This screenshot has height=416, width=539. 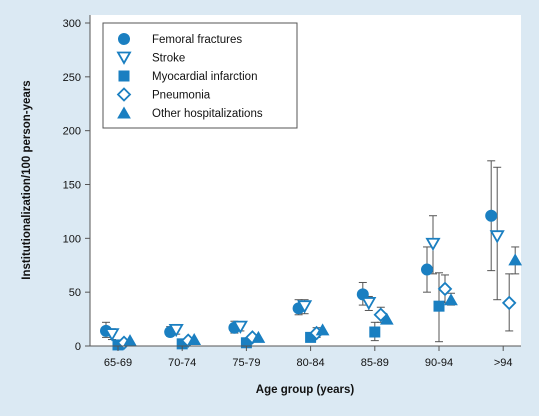 I want to click on y-tick-label: 50, so click(x=75, y=293).